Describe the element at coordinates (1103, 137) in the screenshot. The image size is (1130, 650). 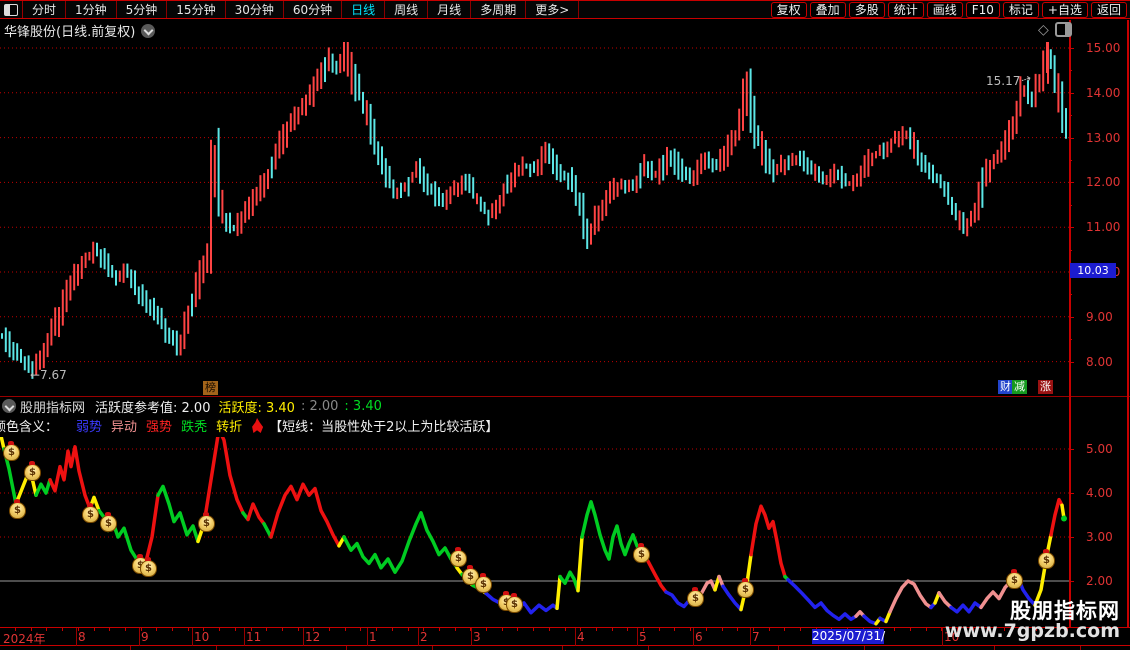
I see `price-axis-label: 13.00` at that location.